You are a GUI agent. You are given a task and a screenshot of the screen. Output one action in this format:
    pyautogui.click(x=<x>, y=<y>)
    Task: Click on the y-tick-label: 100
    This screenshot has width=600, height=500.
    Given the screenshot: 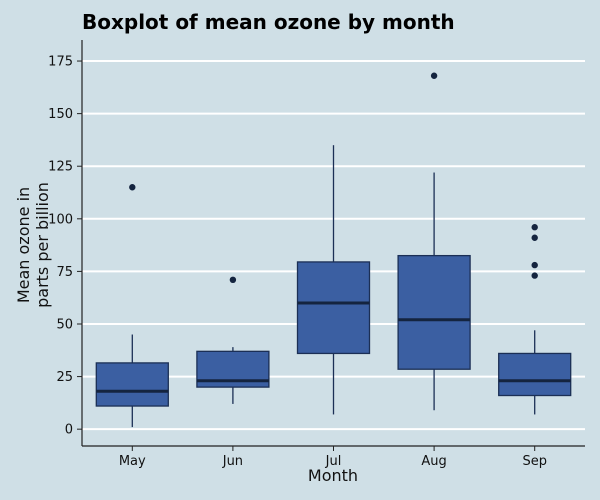 What is the action you would take?
    pyautogui.click(x=60, y=219)
    